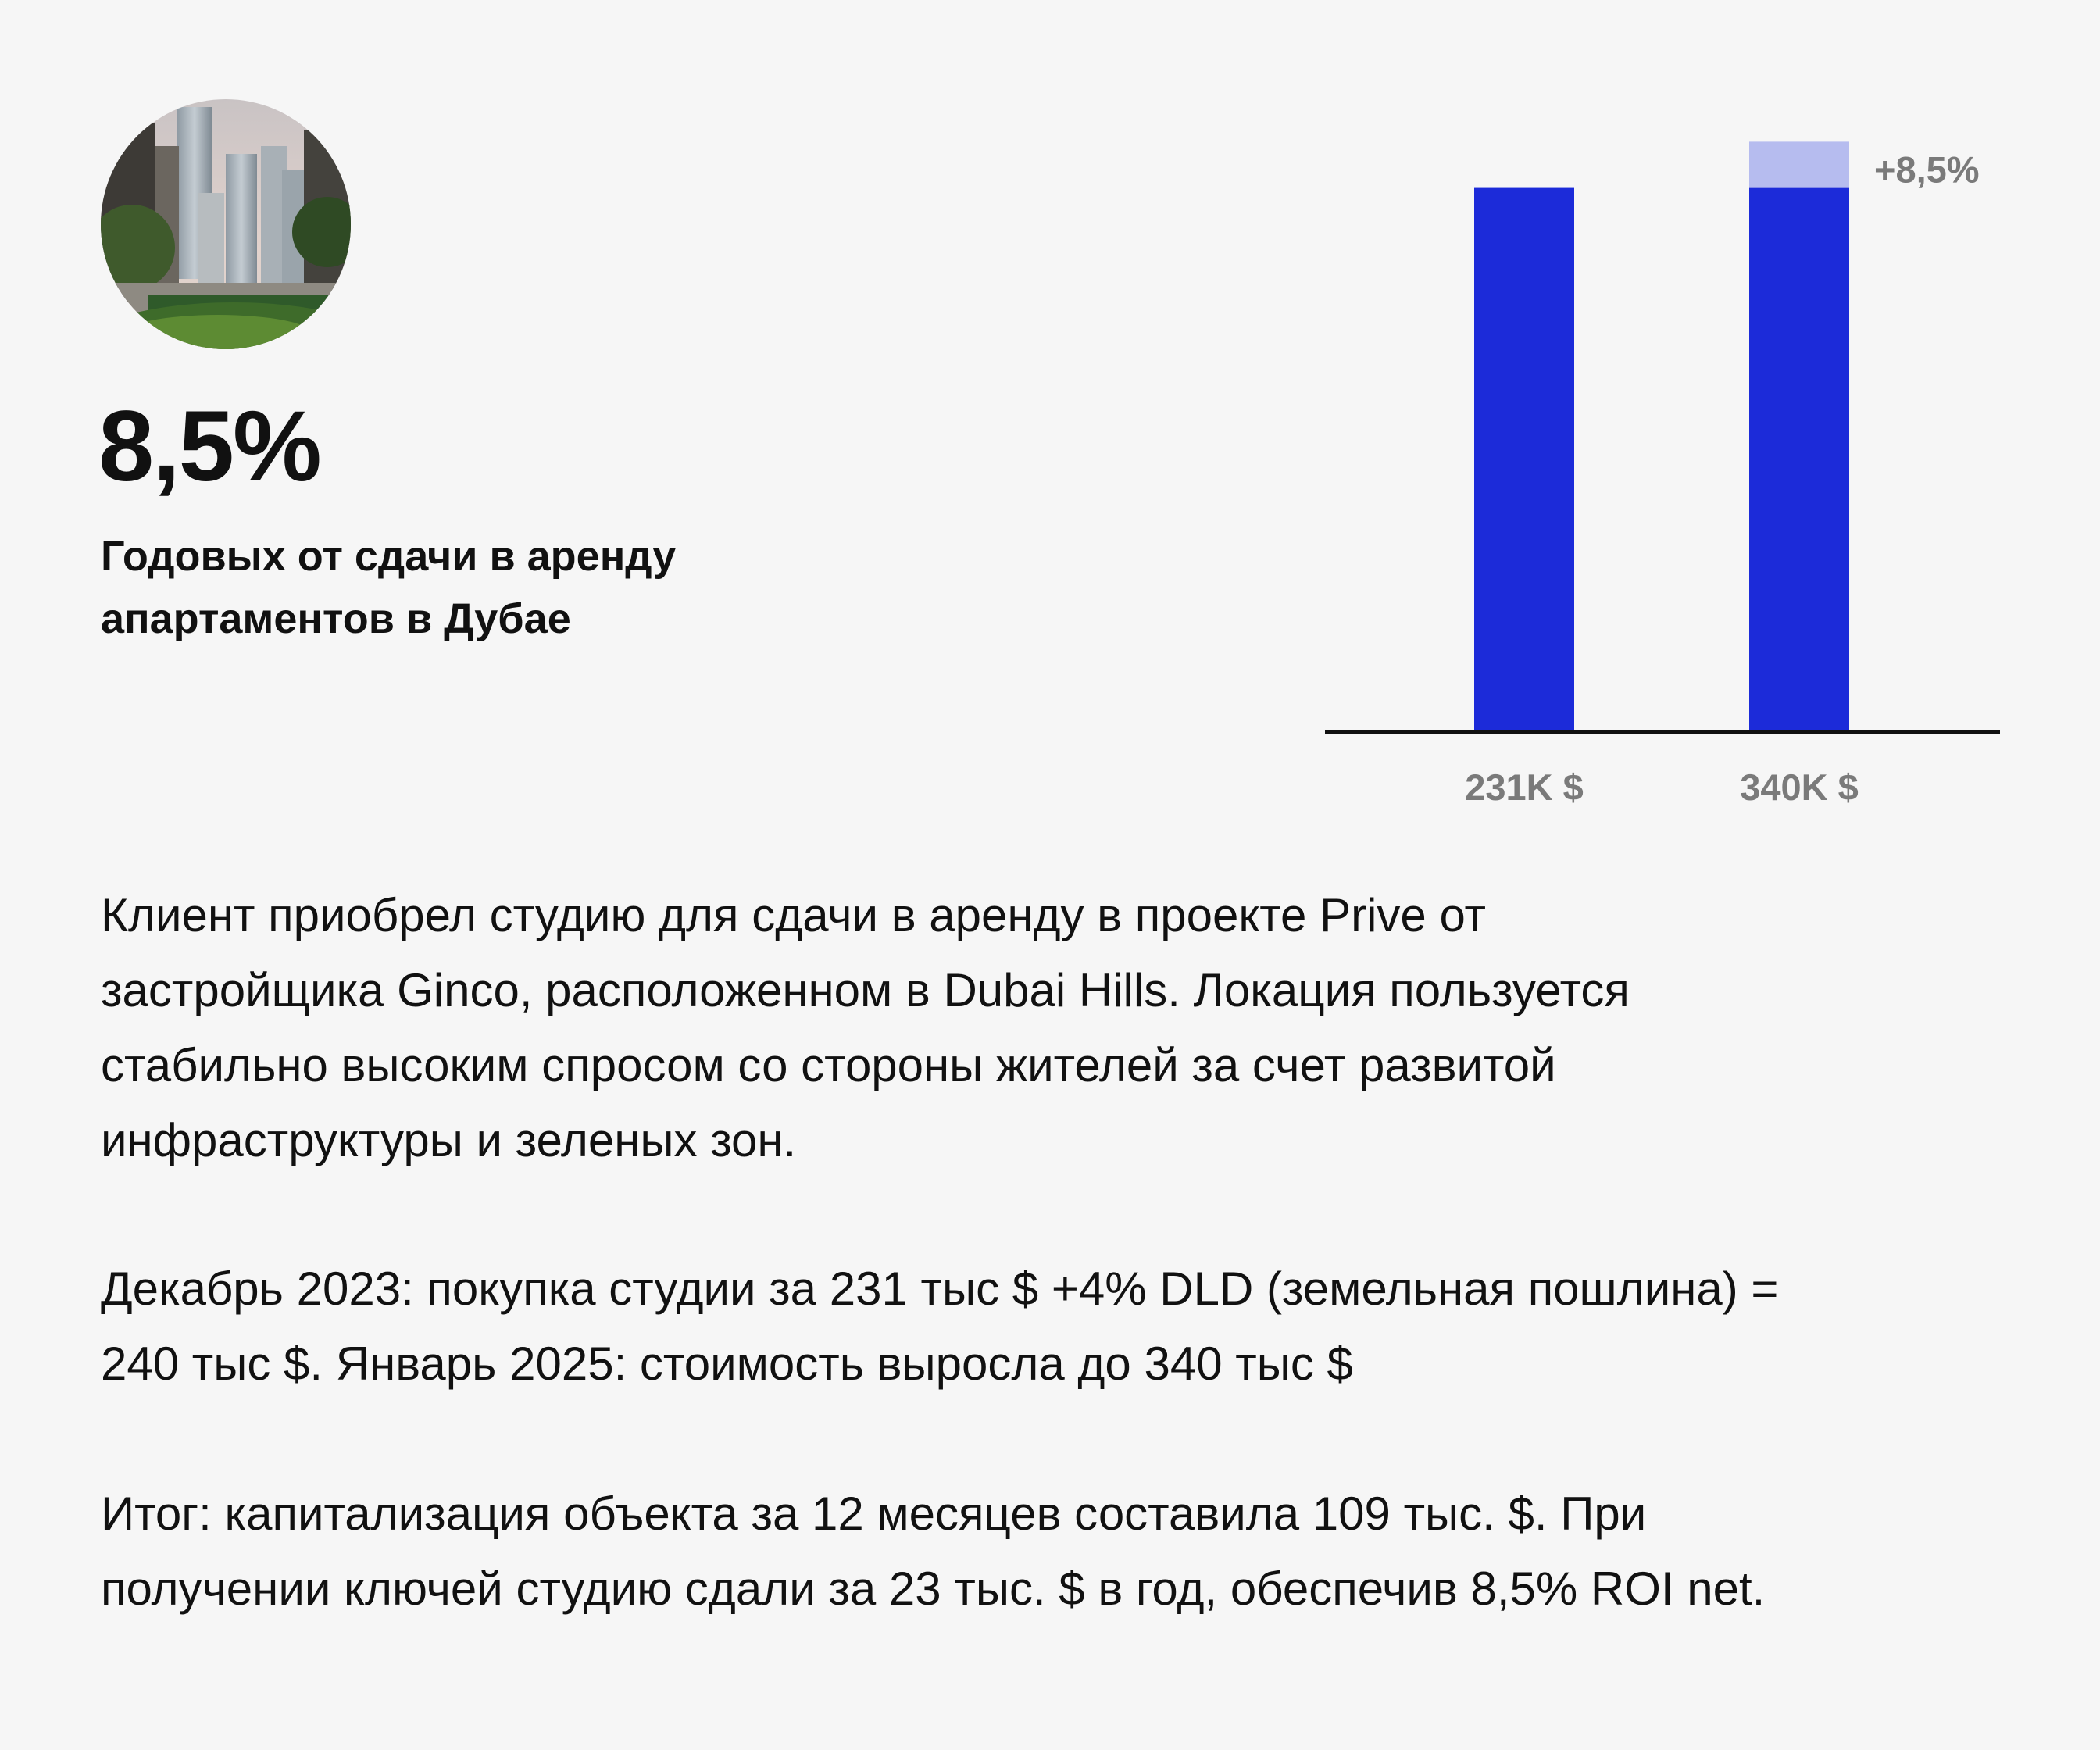 The height and width of the screenshot is (1750, 2100). Describe the element at coordinates (1799, 787) in the screenshot. I see `x-tick-label: 340K $` at that location.